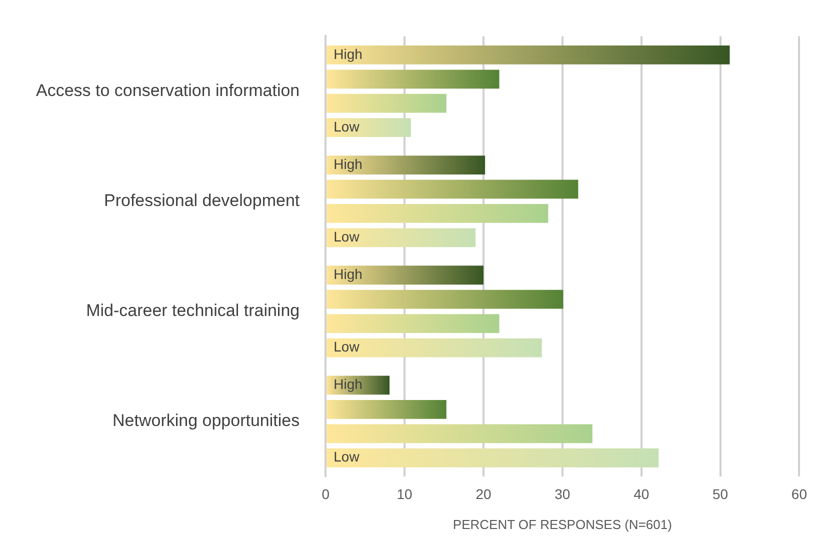 Image resolution: width=825 pixels, height=550 pixels. I want to click on series-label: Low, so click(347, 236).